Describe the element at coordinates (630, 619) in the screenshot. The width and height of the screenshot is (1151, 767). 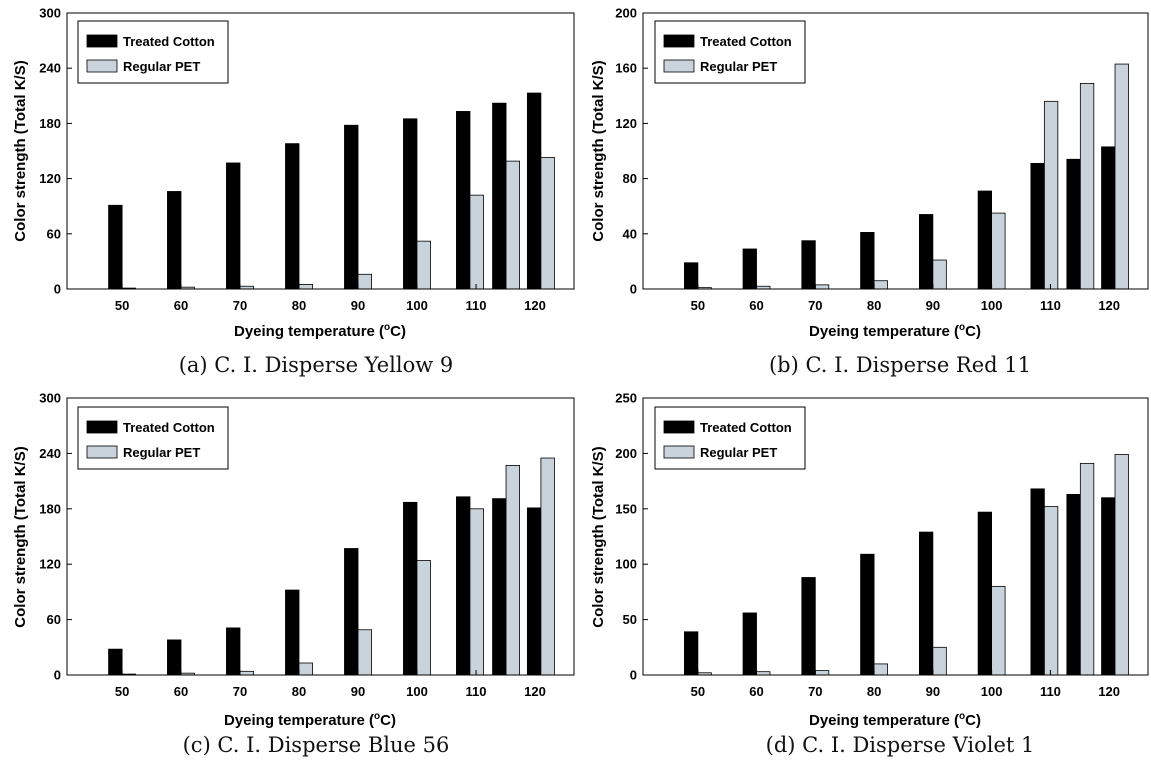
I see `y-tick-label: 50` at that location.